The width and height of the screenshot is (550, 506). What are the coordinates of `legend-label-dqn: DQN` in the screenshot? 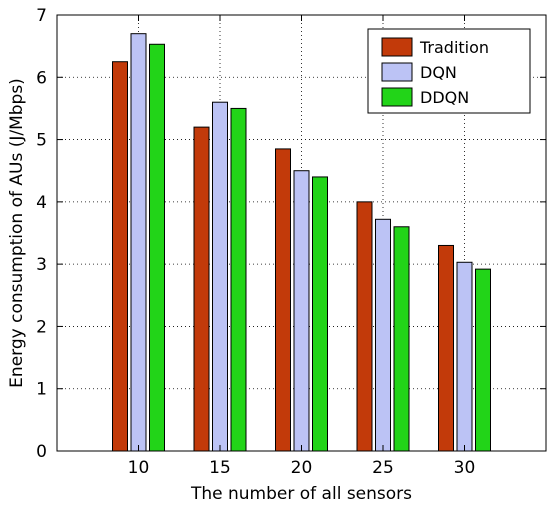 It's located at (438, 72).